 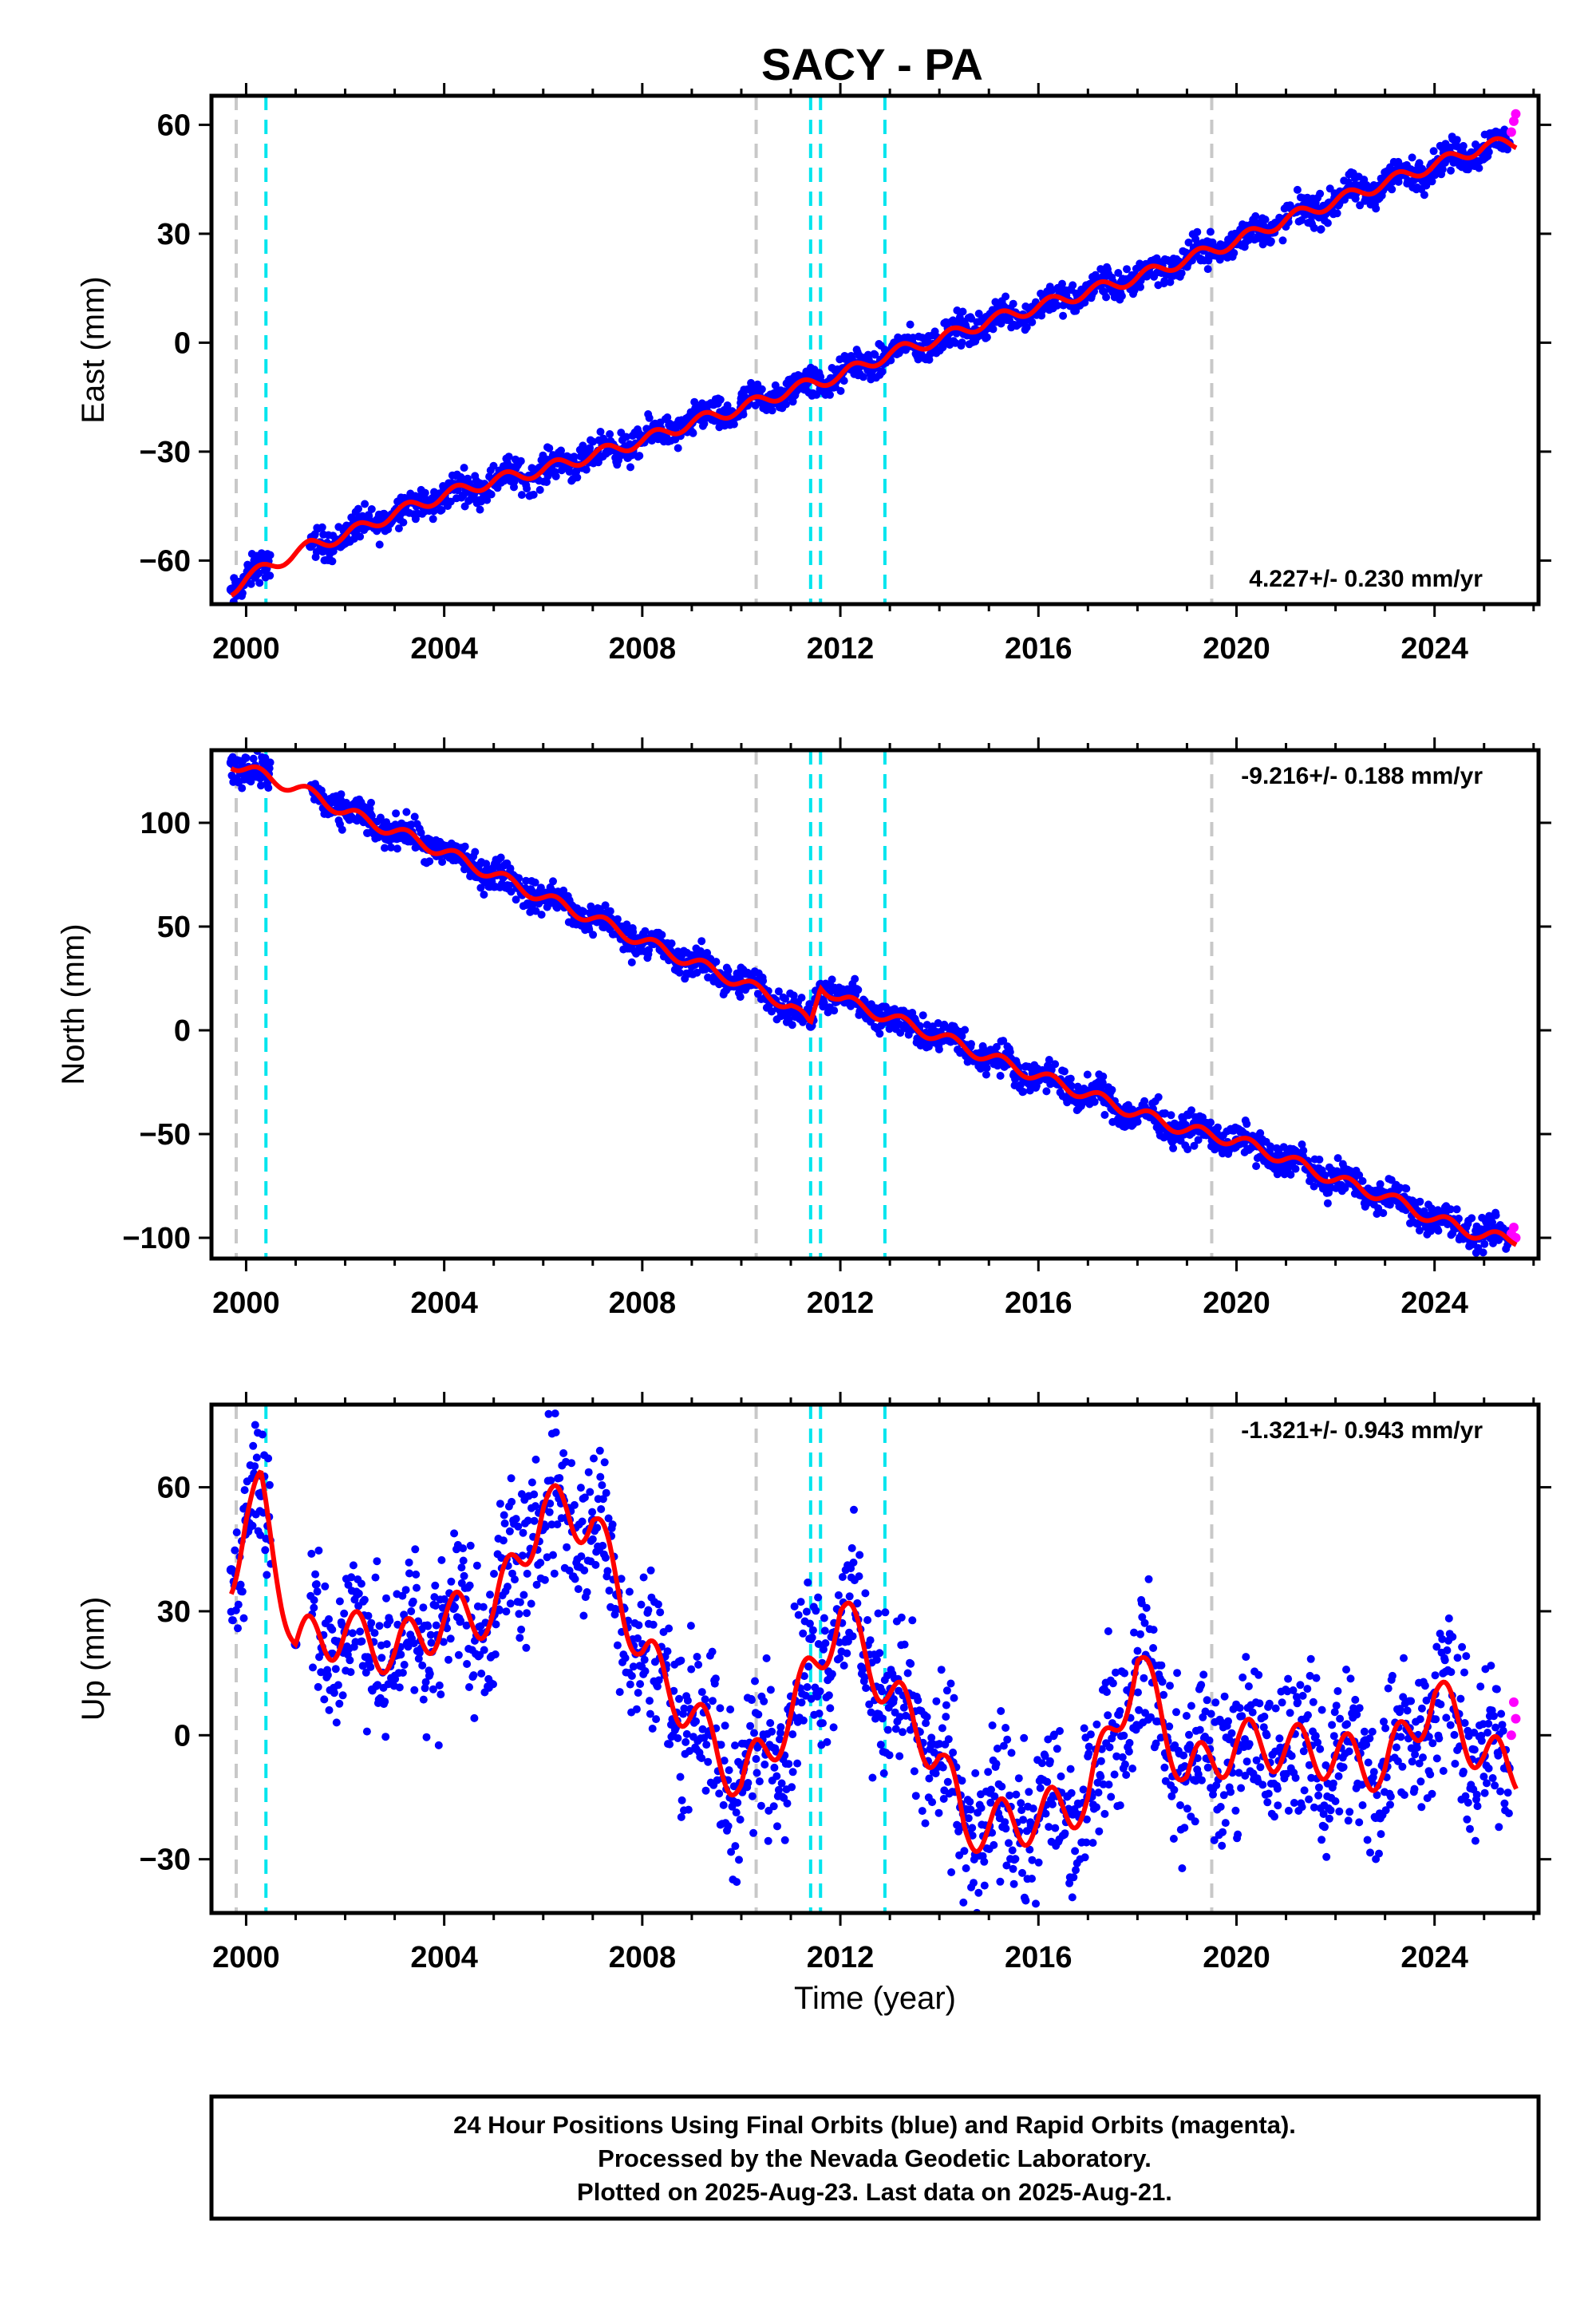 I want to click on x-tick-label: 2000, so click(x=246, y=649).